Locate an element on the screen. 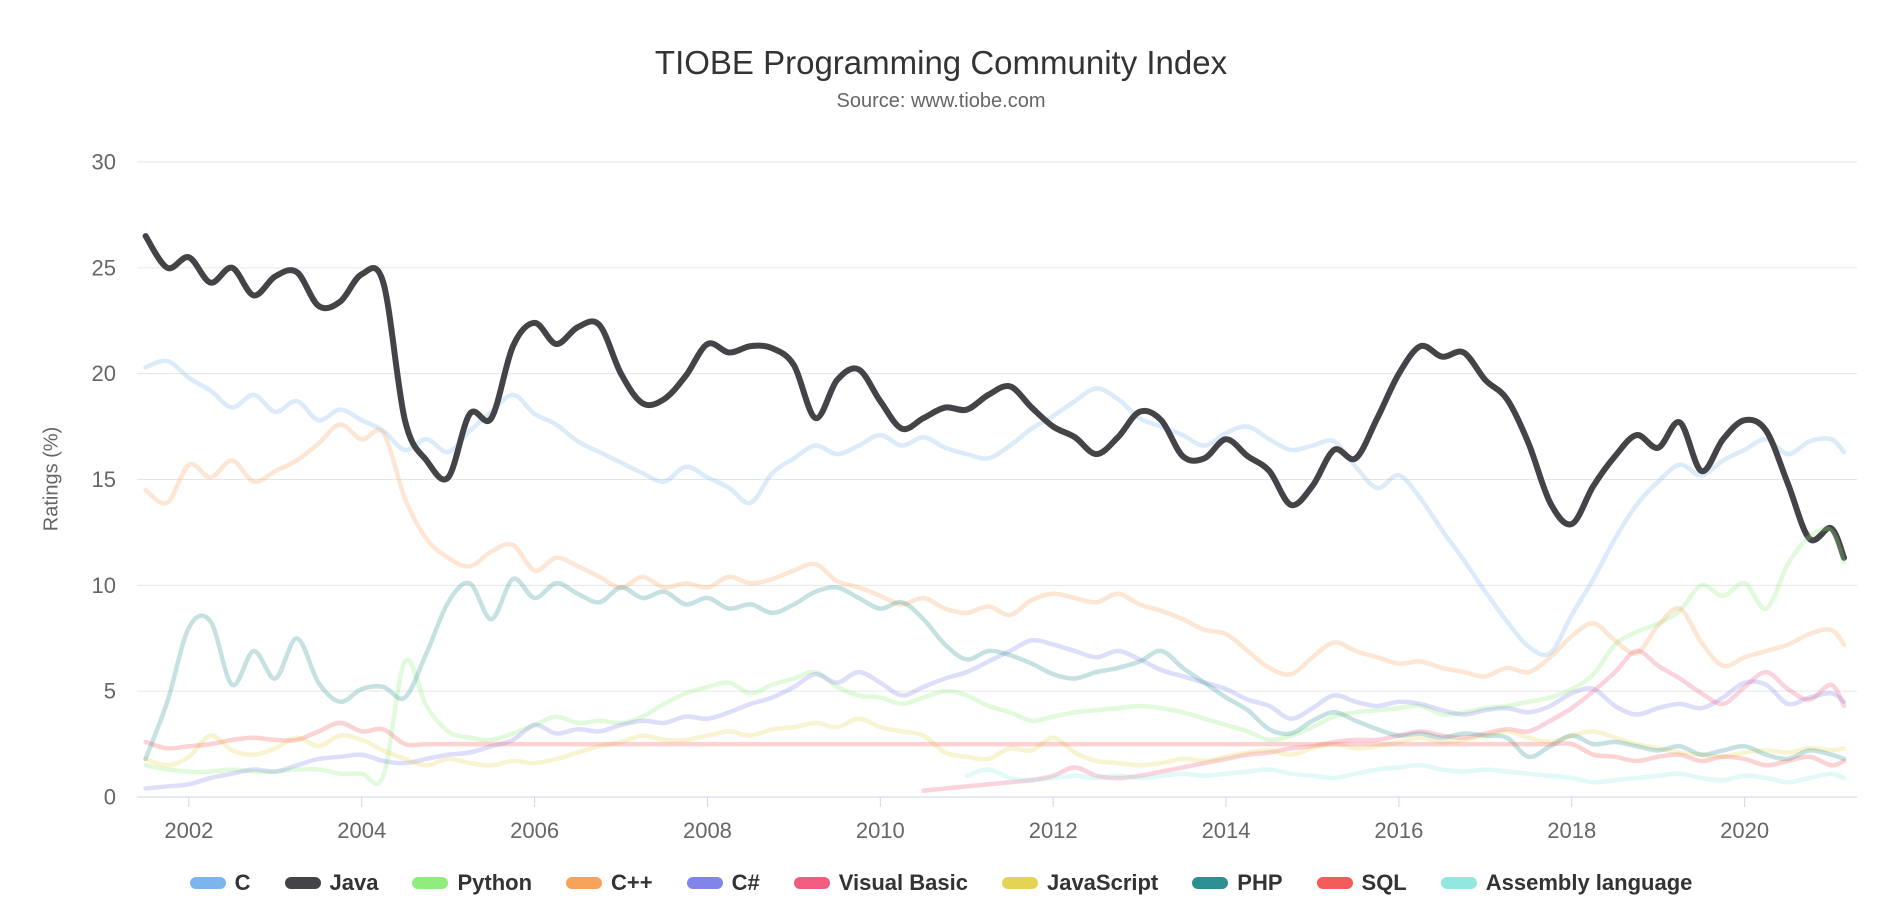 This screenshot has height=920, width=1882. legend-label-java: Java is located at coordinates (354, 882).